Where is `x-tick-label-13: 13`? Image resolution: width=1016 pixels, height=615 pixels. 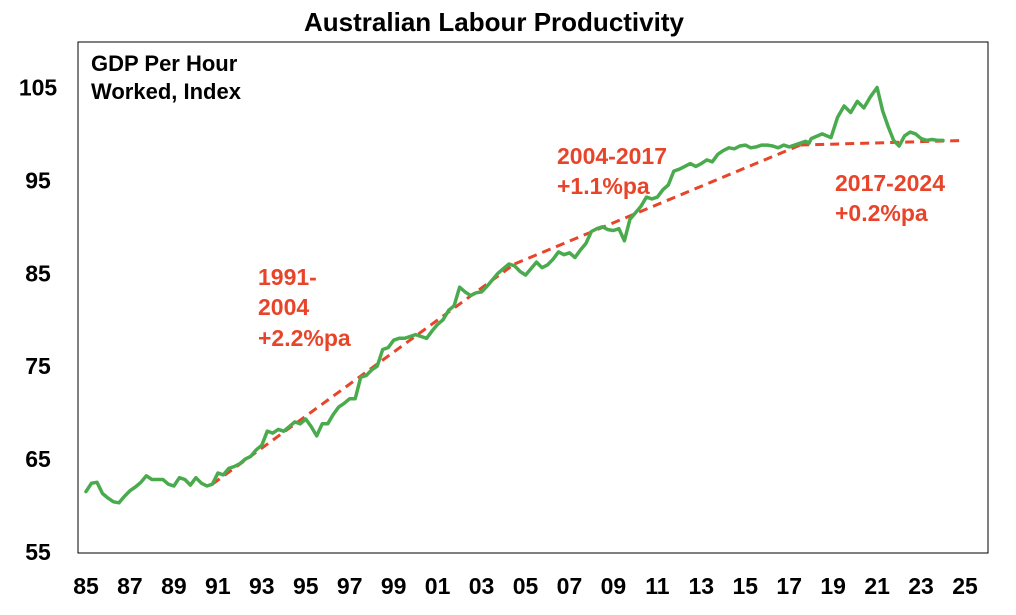 x-tick-label-13: 13 is located at coordinates (702, 586).